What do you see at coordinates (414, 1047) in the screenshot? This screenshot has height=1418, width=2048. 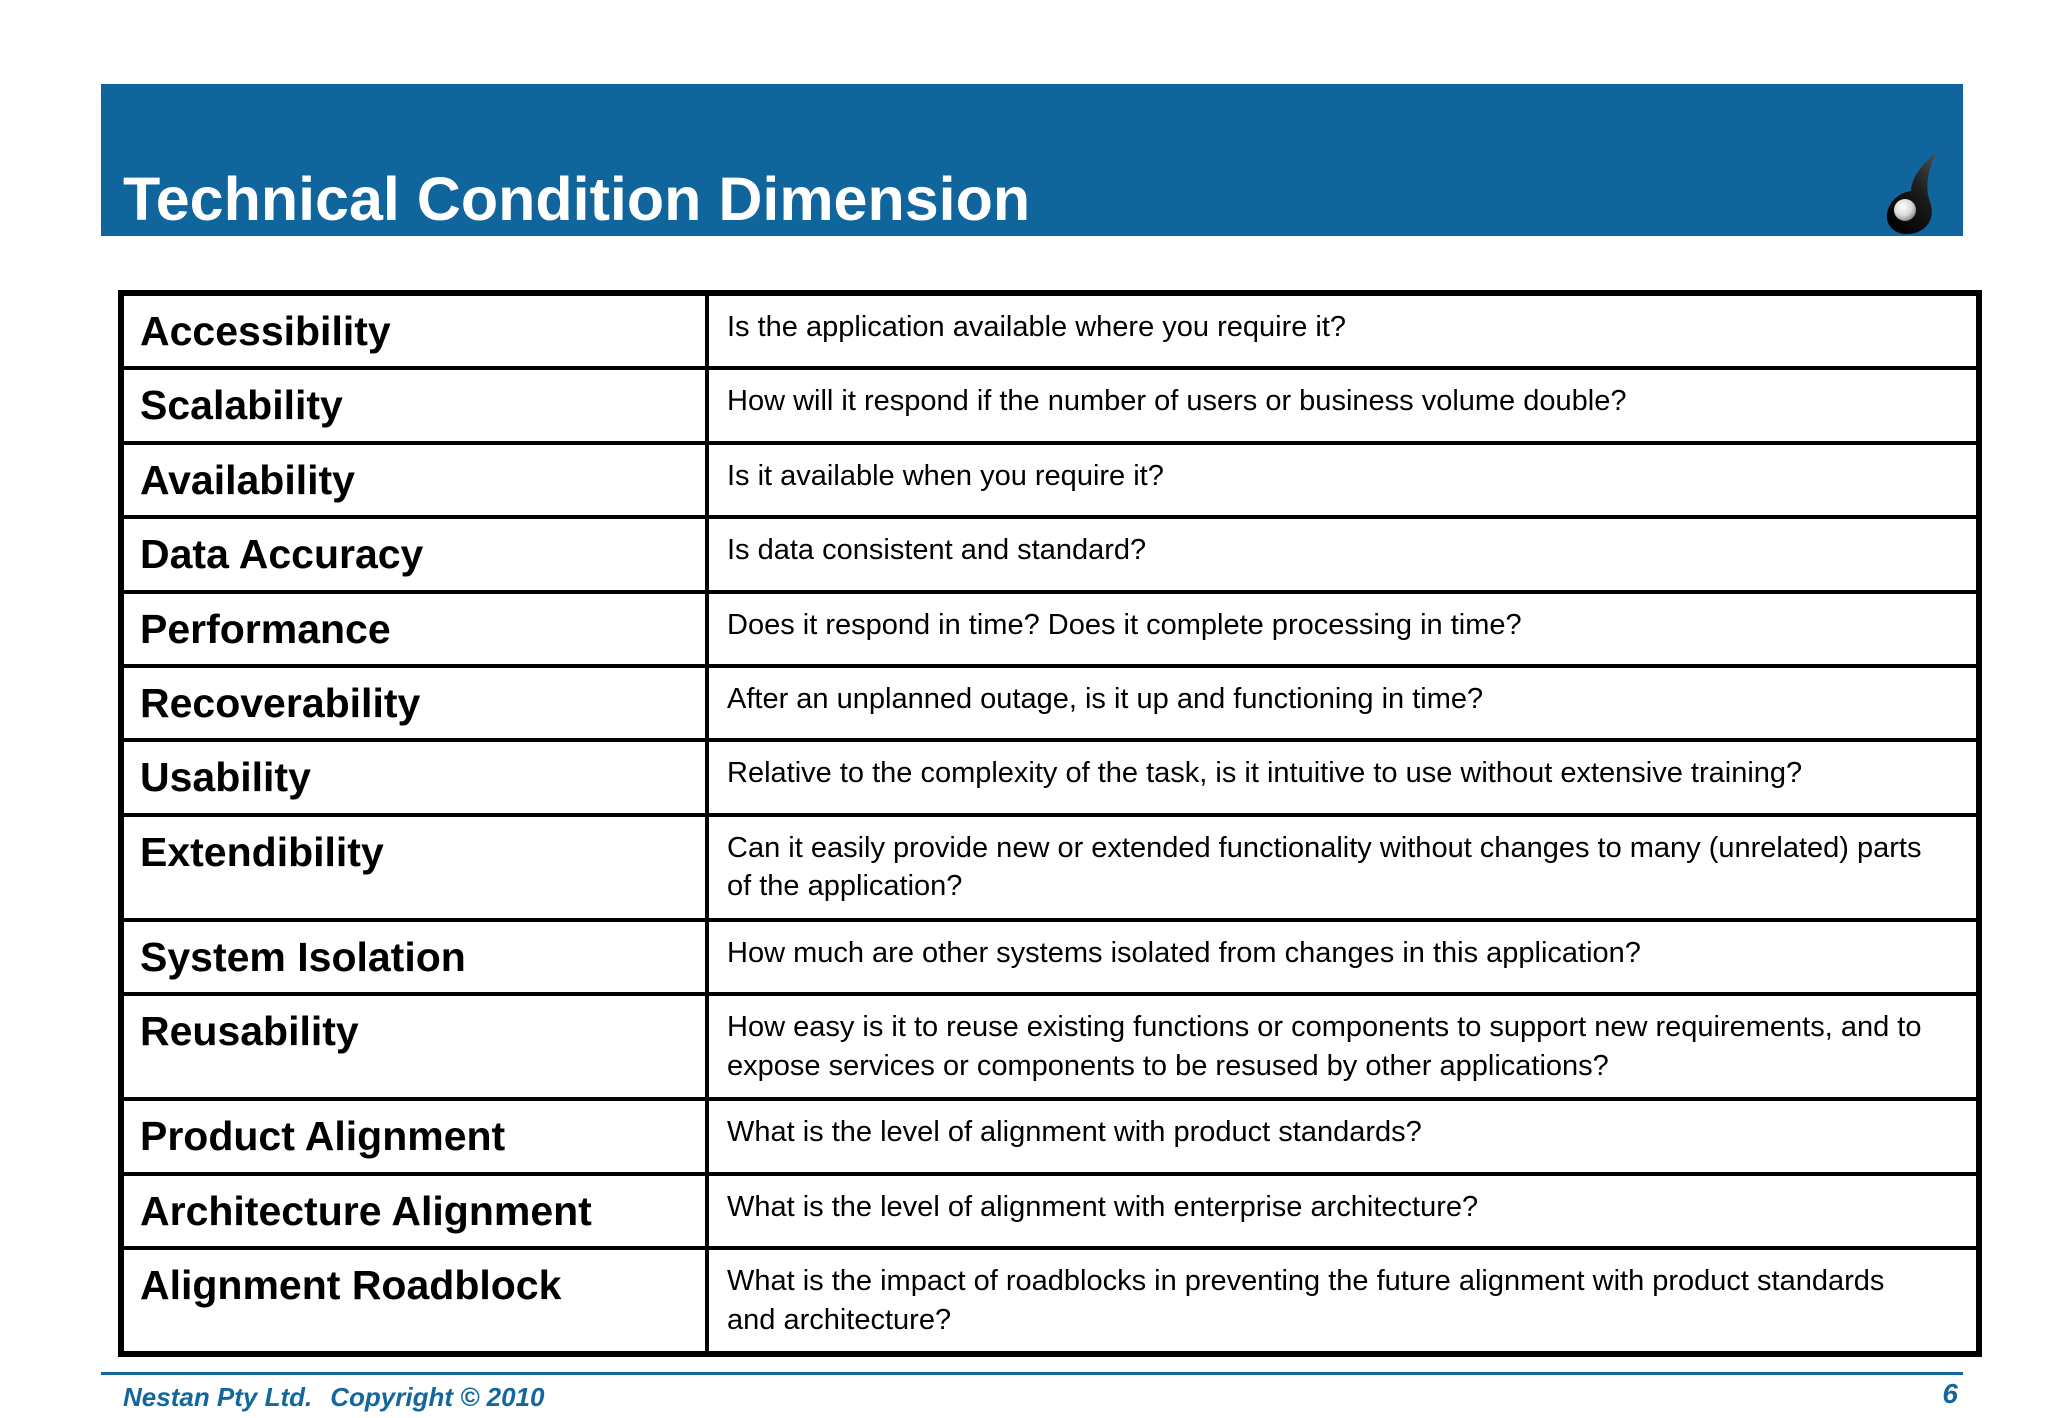 I see `dimension-term-cell: Reusability` at bounding box center [414, 1047].